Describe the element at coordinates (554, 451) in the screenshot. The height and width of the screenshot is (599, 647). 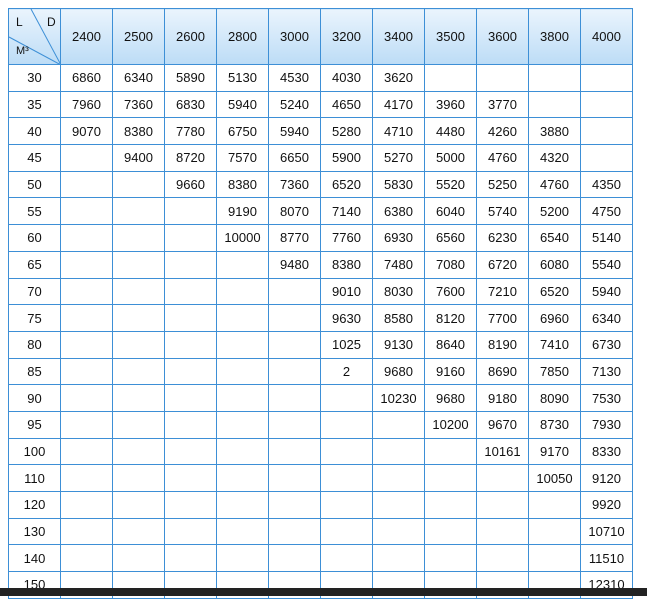
I see `cell: 9170` at that location.